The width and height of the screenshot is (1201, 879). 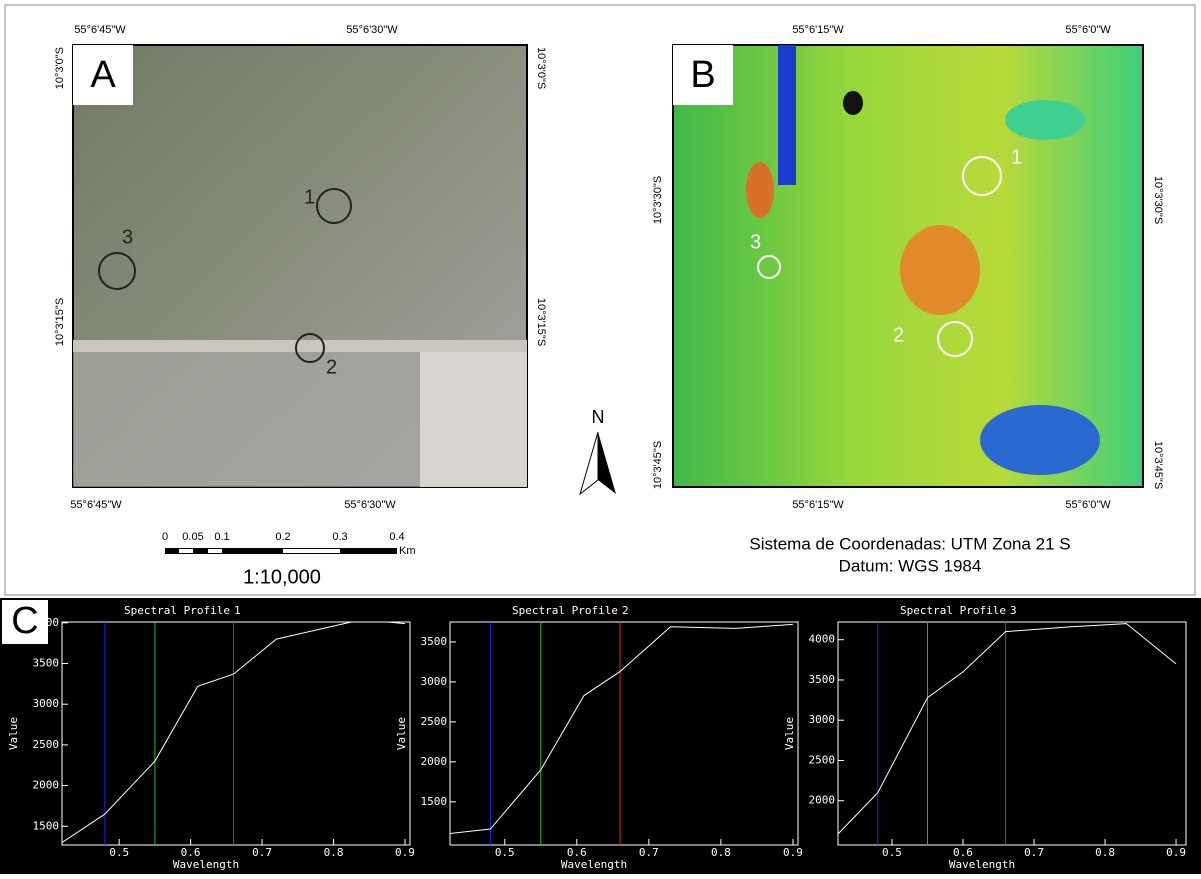 What do you see at coordinates (165, 537) in the screenshot?
I see `scale-tick: 0` at bounding box center [165, 537].